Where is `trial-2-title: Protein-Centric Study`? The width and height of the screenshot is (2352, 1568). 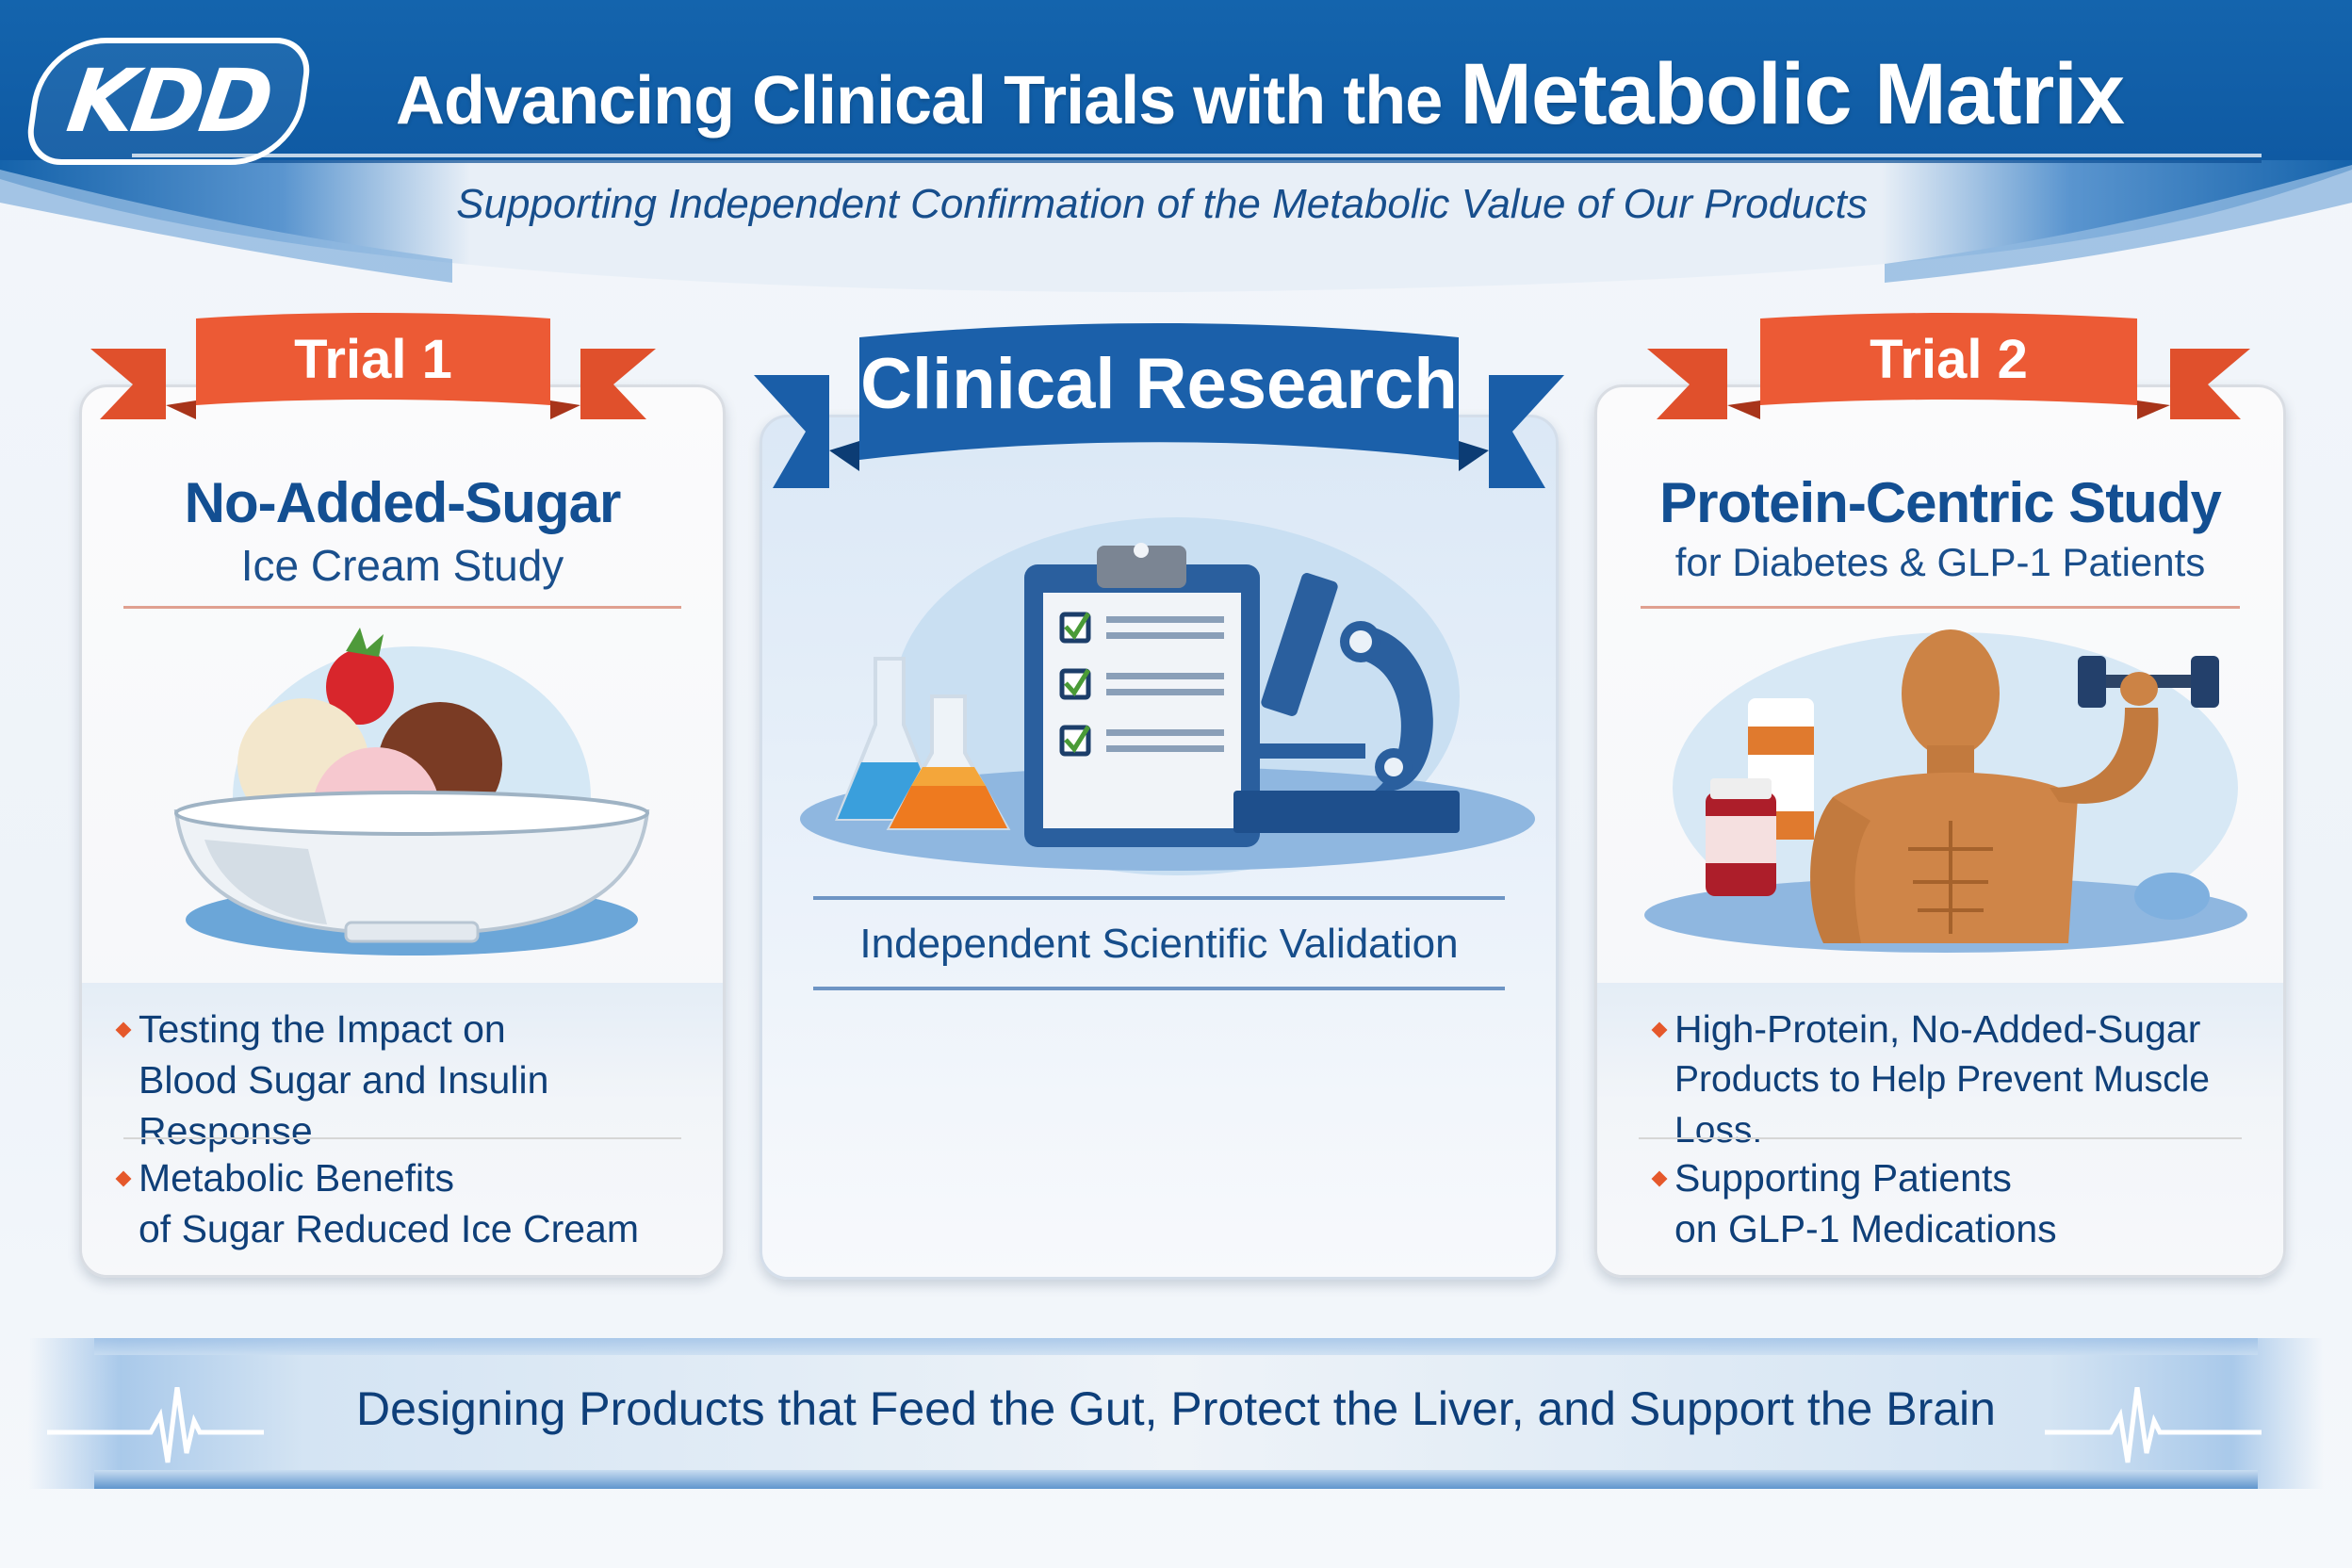
trial-2-title: Protein-Centric Study is located at coordinates (1940, 503).